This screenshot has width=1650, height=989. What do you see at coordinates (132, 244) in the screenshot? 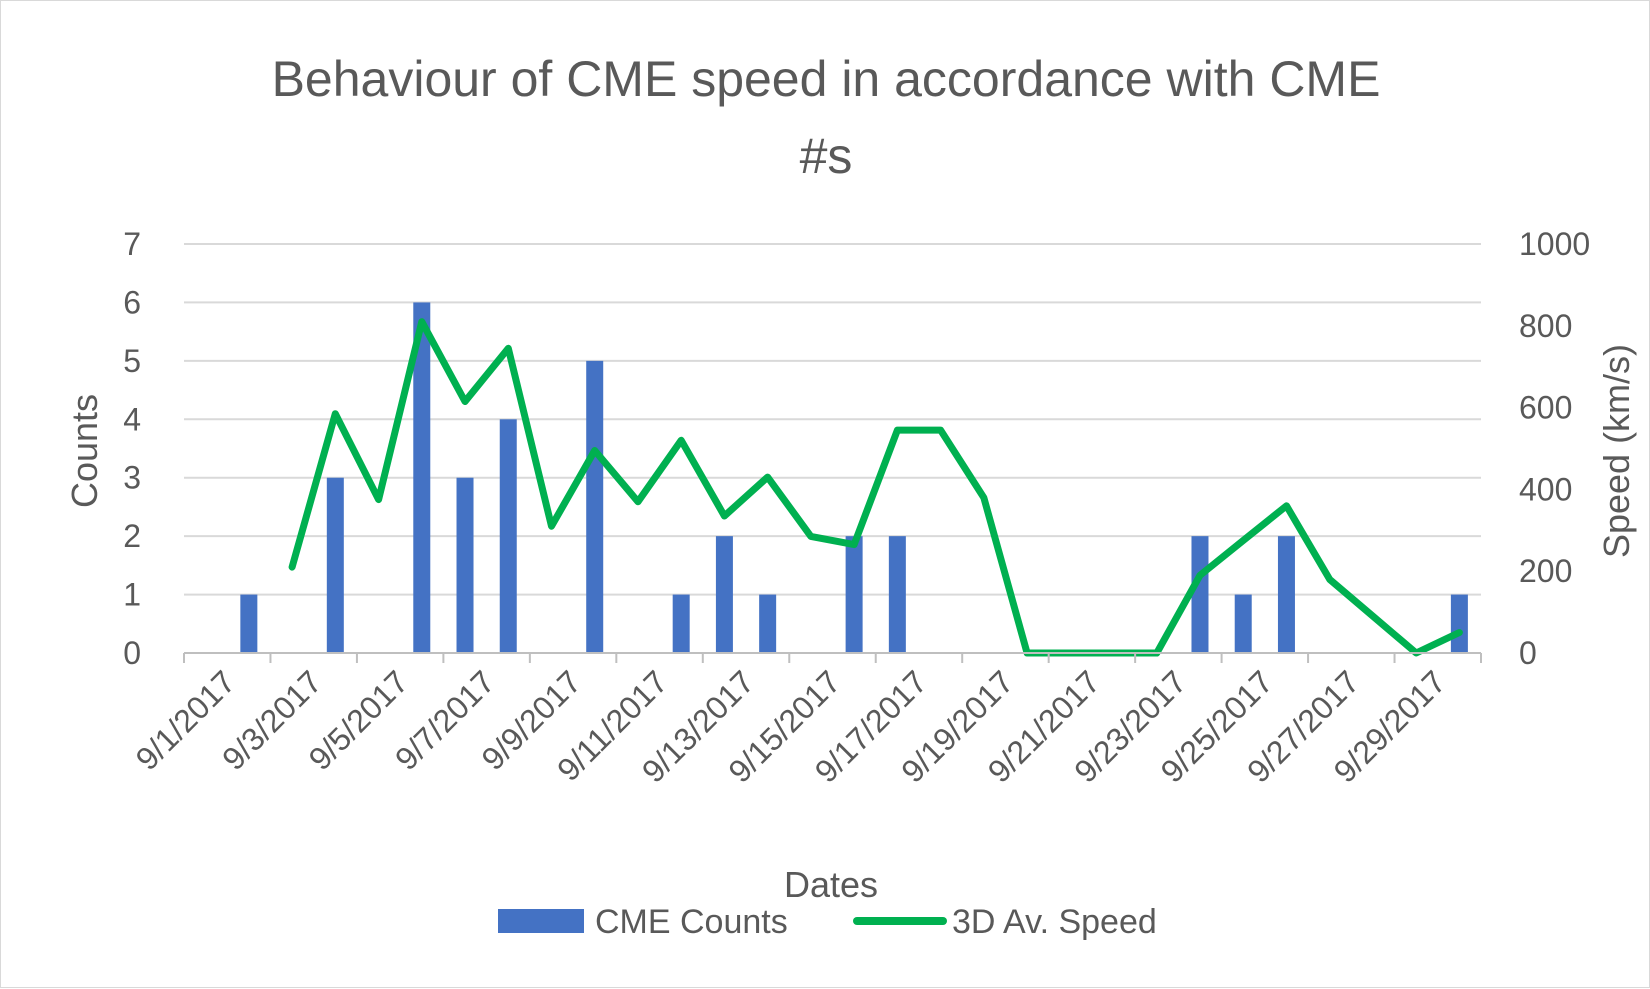
I see `left-y-tick-label: 7` at bounding box center [132, 244].